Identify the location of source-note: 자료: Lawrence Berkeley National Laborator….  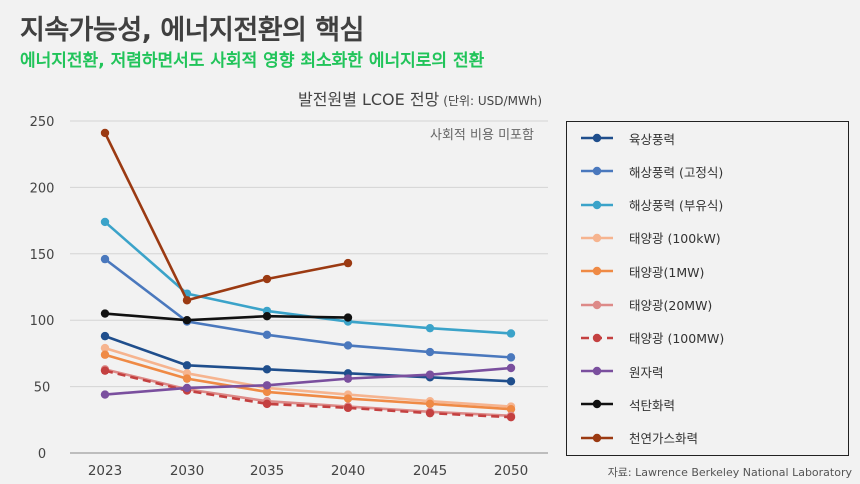
(729, 472).